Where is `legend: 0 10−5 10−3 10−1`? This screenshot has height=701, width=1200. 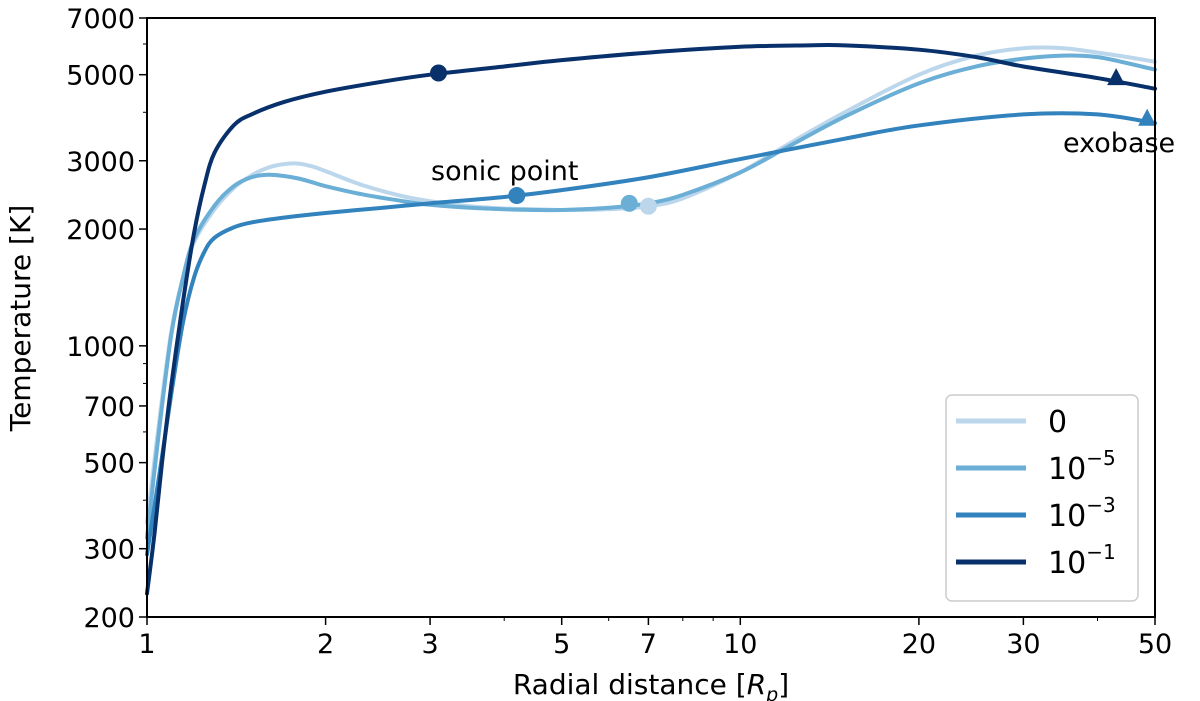 legend: 0 10−5 10−3 10−1 is located at coordinates (1042, 498).